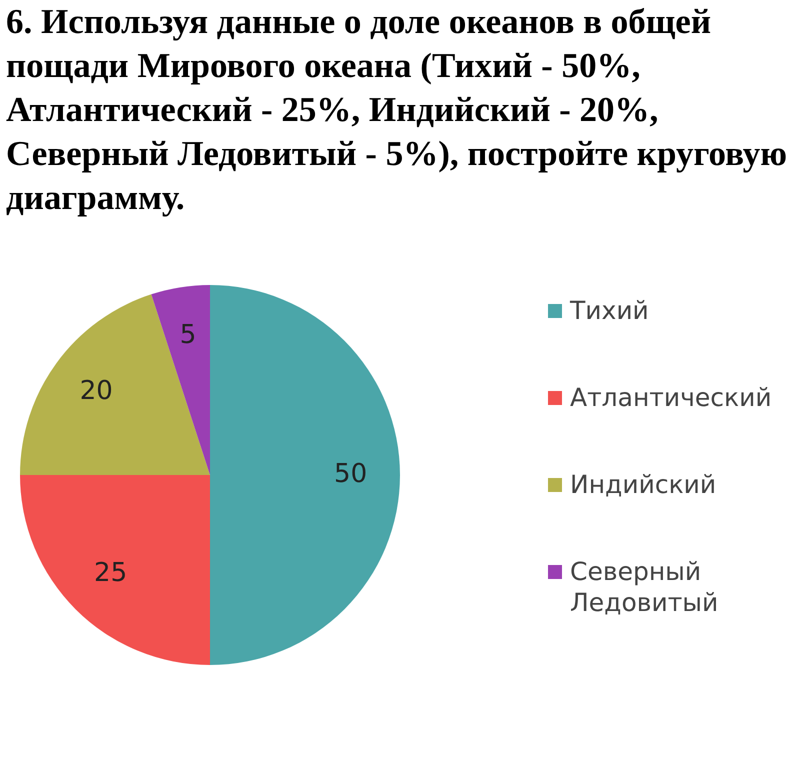  Describe the element at coordinates (96, 391) in the screenshot. I see `data-label: 20` at that location.